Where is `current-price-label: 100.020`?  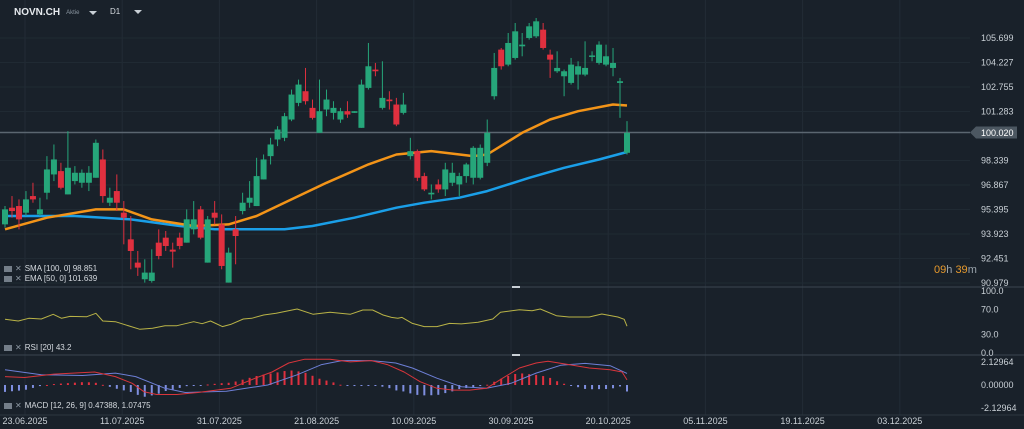
current-price-label: 100.020 is located at coordinates (997, 133).